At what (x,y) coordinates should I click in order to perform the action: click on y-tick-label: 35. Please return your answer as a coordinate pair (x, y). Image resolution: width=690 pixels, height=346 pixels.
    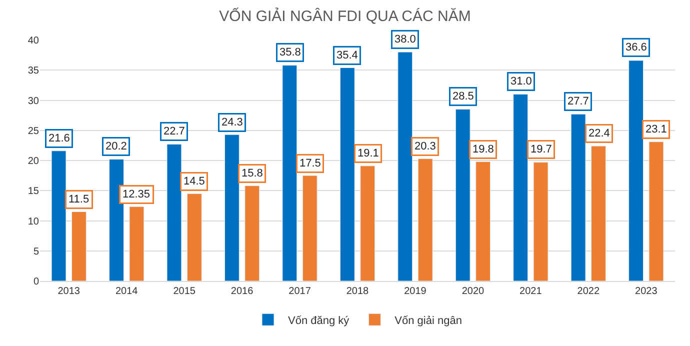
    Looking at the image, I should click on (34, 71).